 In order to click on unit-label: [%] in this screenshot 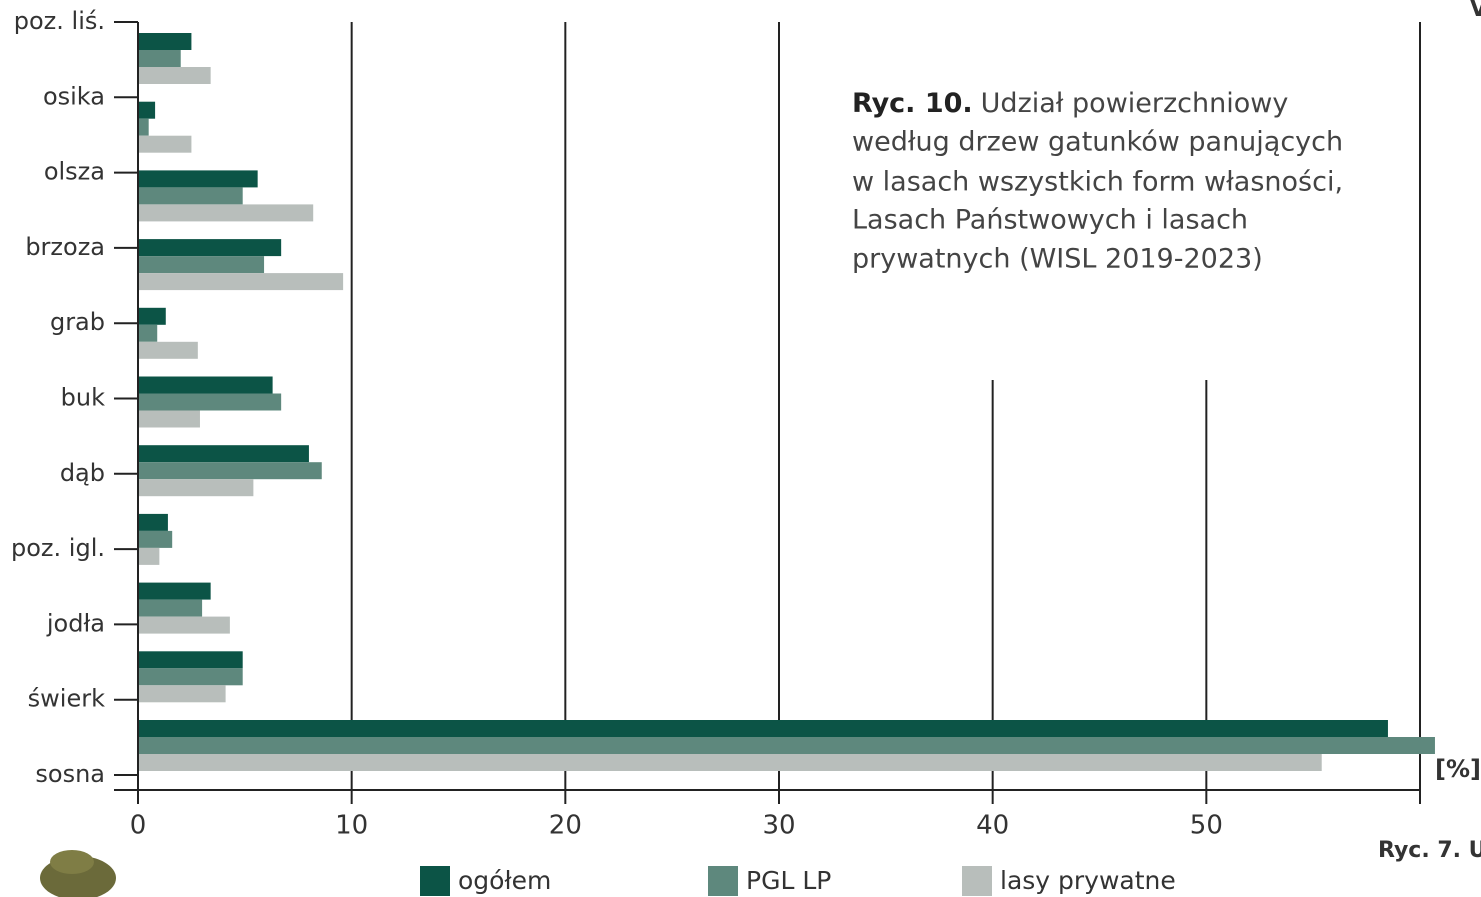, I will do `click(1458, 769)`.